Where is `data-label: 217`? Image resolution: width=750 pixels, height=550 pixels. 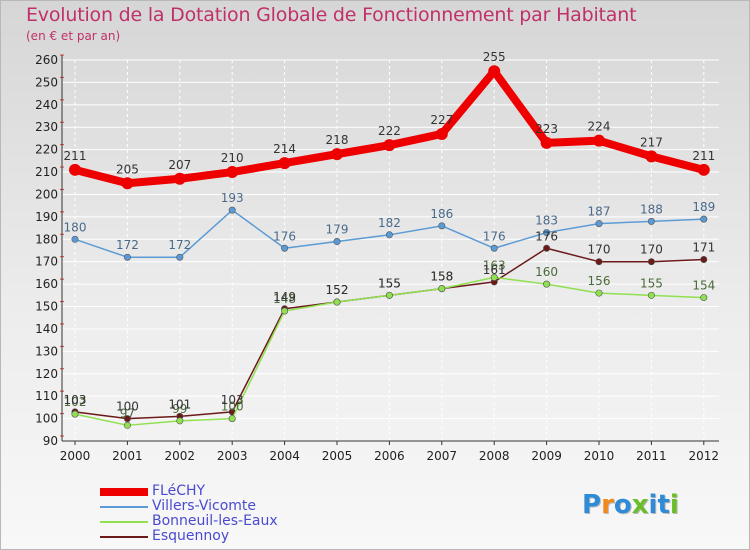
data-label: 217 is located at coordinates (651, 142).